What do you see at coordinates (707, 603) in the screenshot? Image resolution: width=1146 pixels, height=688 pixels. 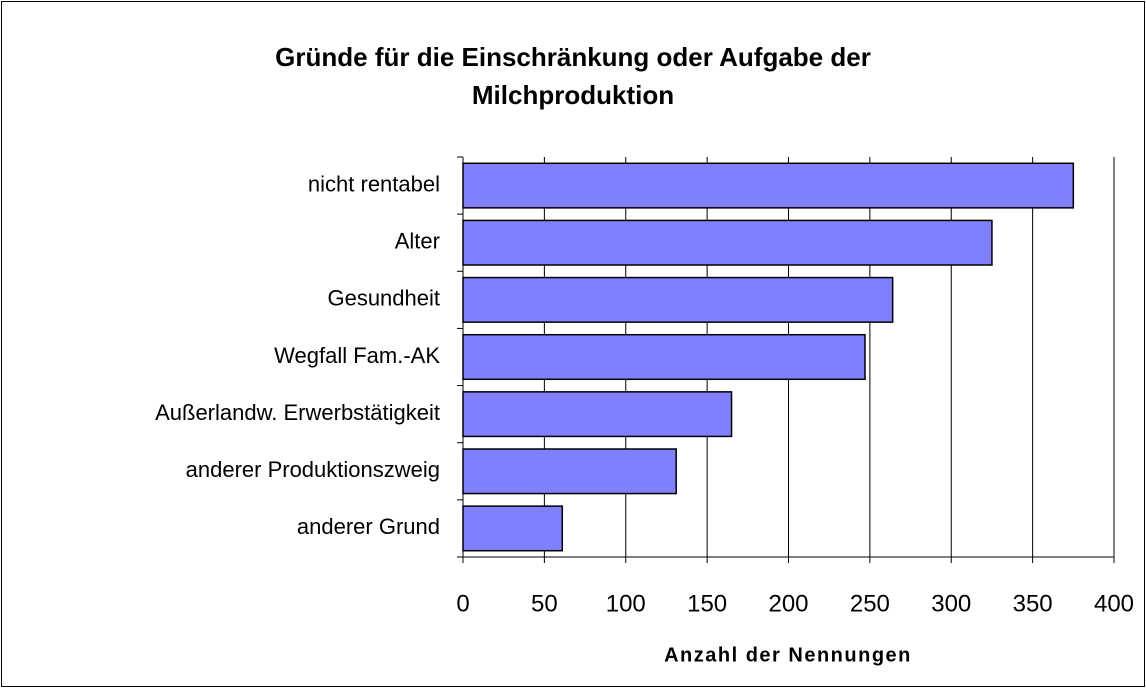 I see `x-tick-label: 150` at bounding box center [707, 603].